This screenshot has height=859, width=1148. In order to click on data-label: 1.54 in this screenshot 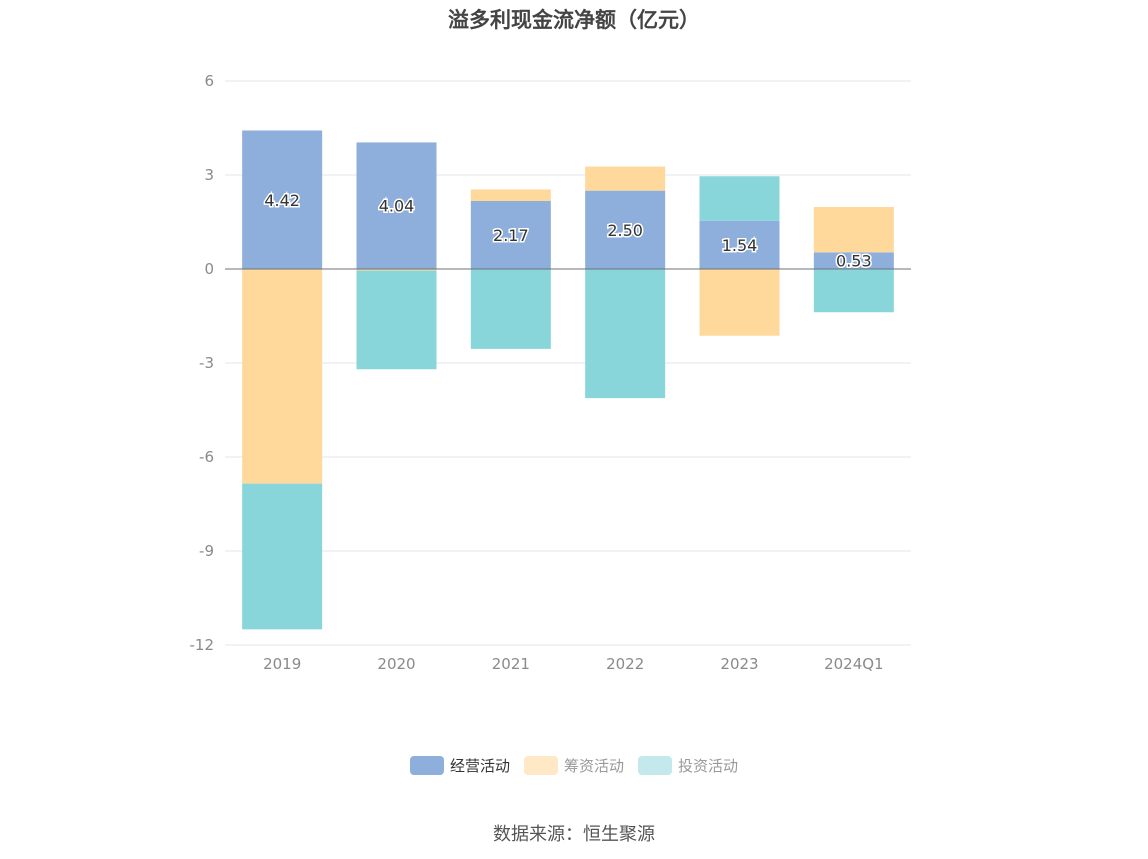, I will do `click(740, 245)`.